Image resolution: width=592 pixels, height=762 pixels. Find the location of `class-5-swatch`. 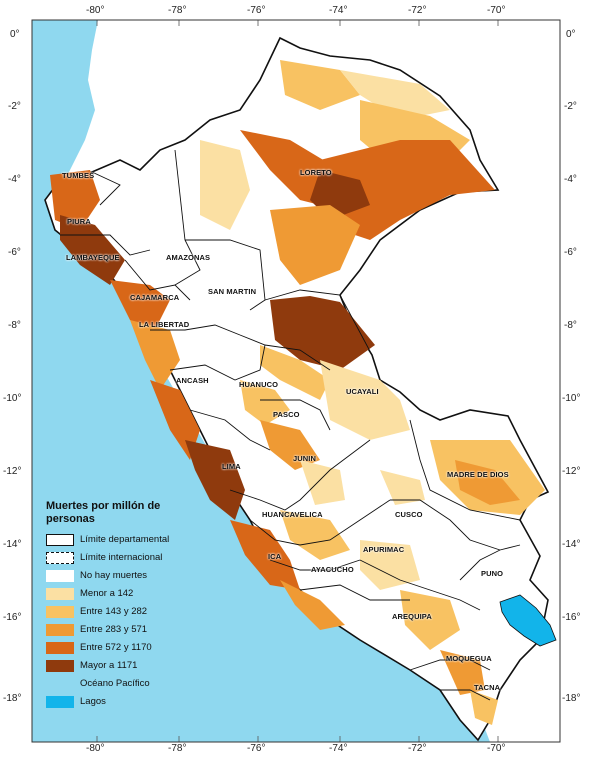

class-5-swatch is located at coordinates (60, 666).